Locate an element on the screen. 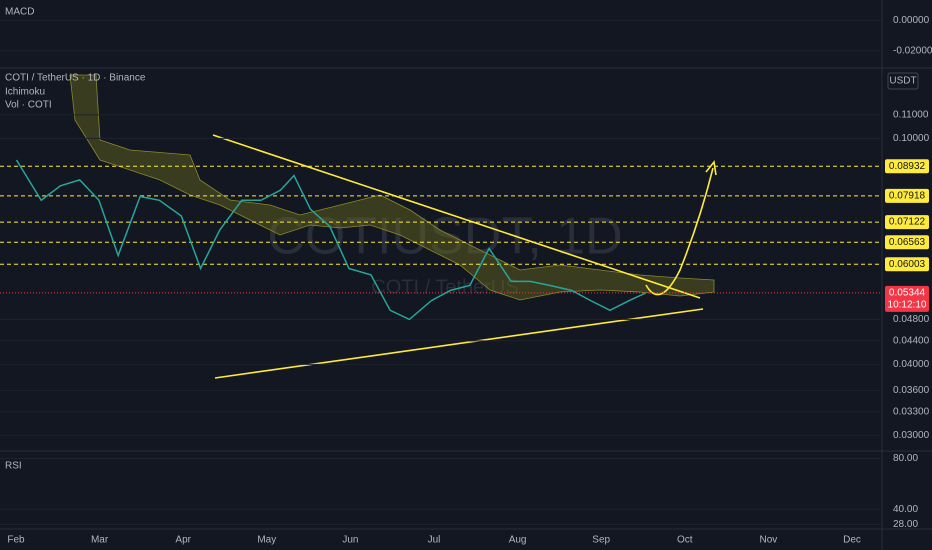 The height and width of the screenshot is (550, 932). currency-box is located at coordinates (903, 81).